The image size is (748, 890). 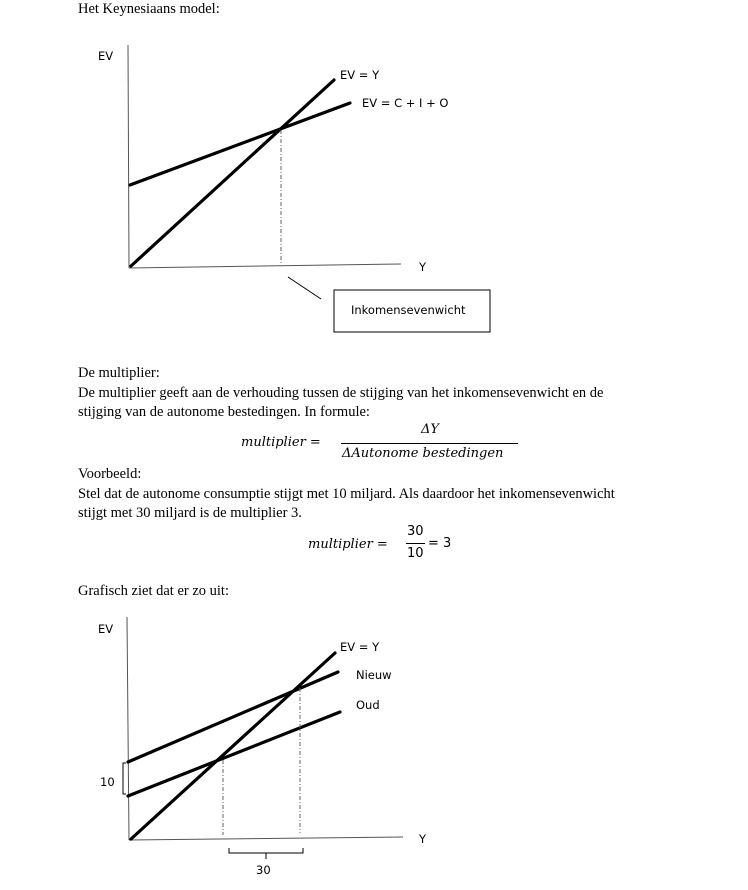 What do you see at coordinates (415, 531) in the screenshot?
I see `formula-numerator: 30` at bounding box center [415, 531].